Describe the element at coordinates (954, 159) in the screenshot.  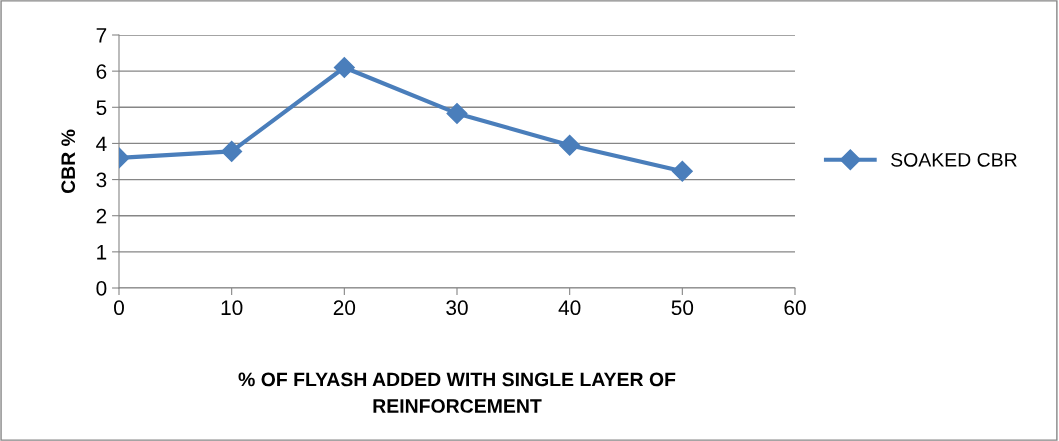
I see `legend-label: SOAKED CBR` at that location.